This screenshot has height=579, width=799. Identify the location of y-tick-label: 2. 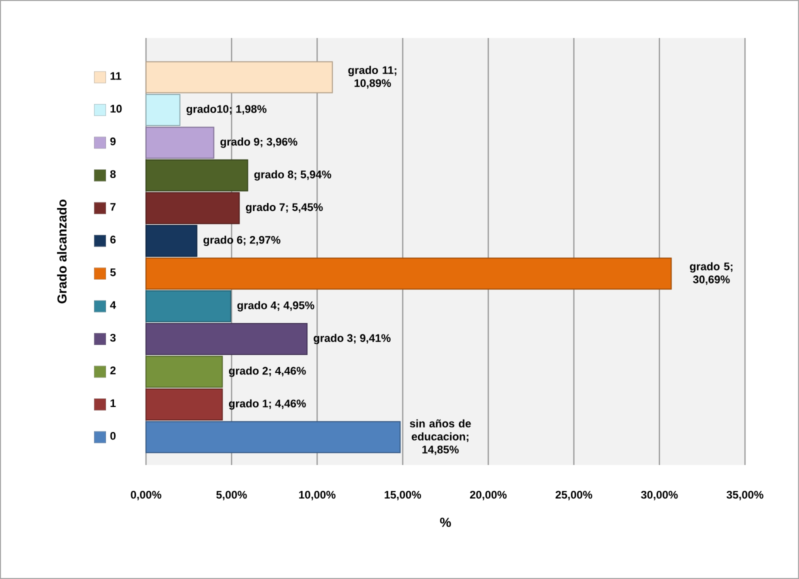
(113, 370).